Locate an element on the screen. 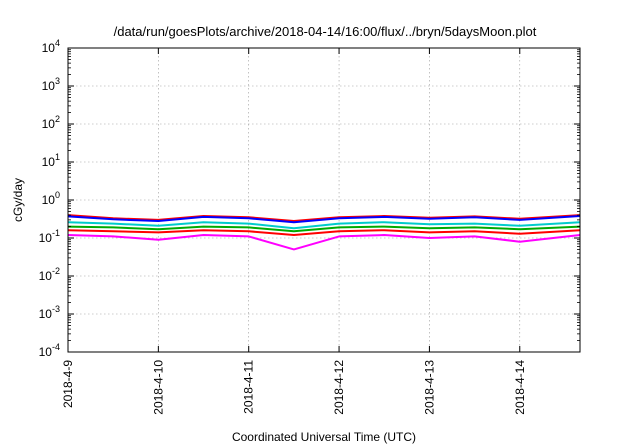  x-tick-label: 2018-4-10 is located at coordinates (158, 387).